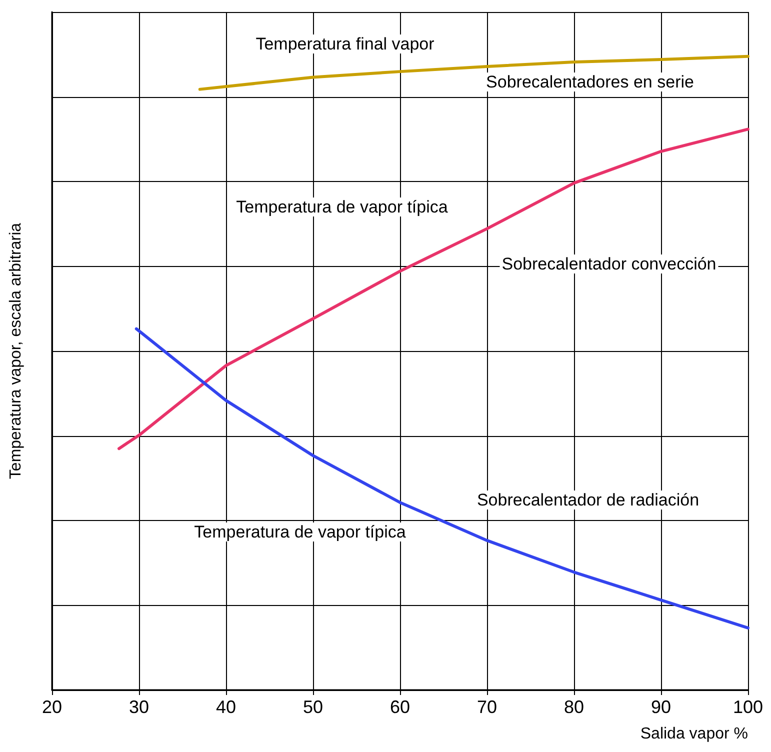  Describe the element at coordinates (139, 707) in the screenshot. I see `x-tick-label: 30` at that location.